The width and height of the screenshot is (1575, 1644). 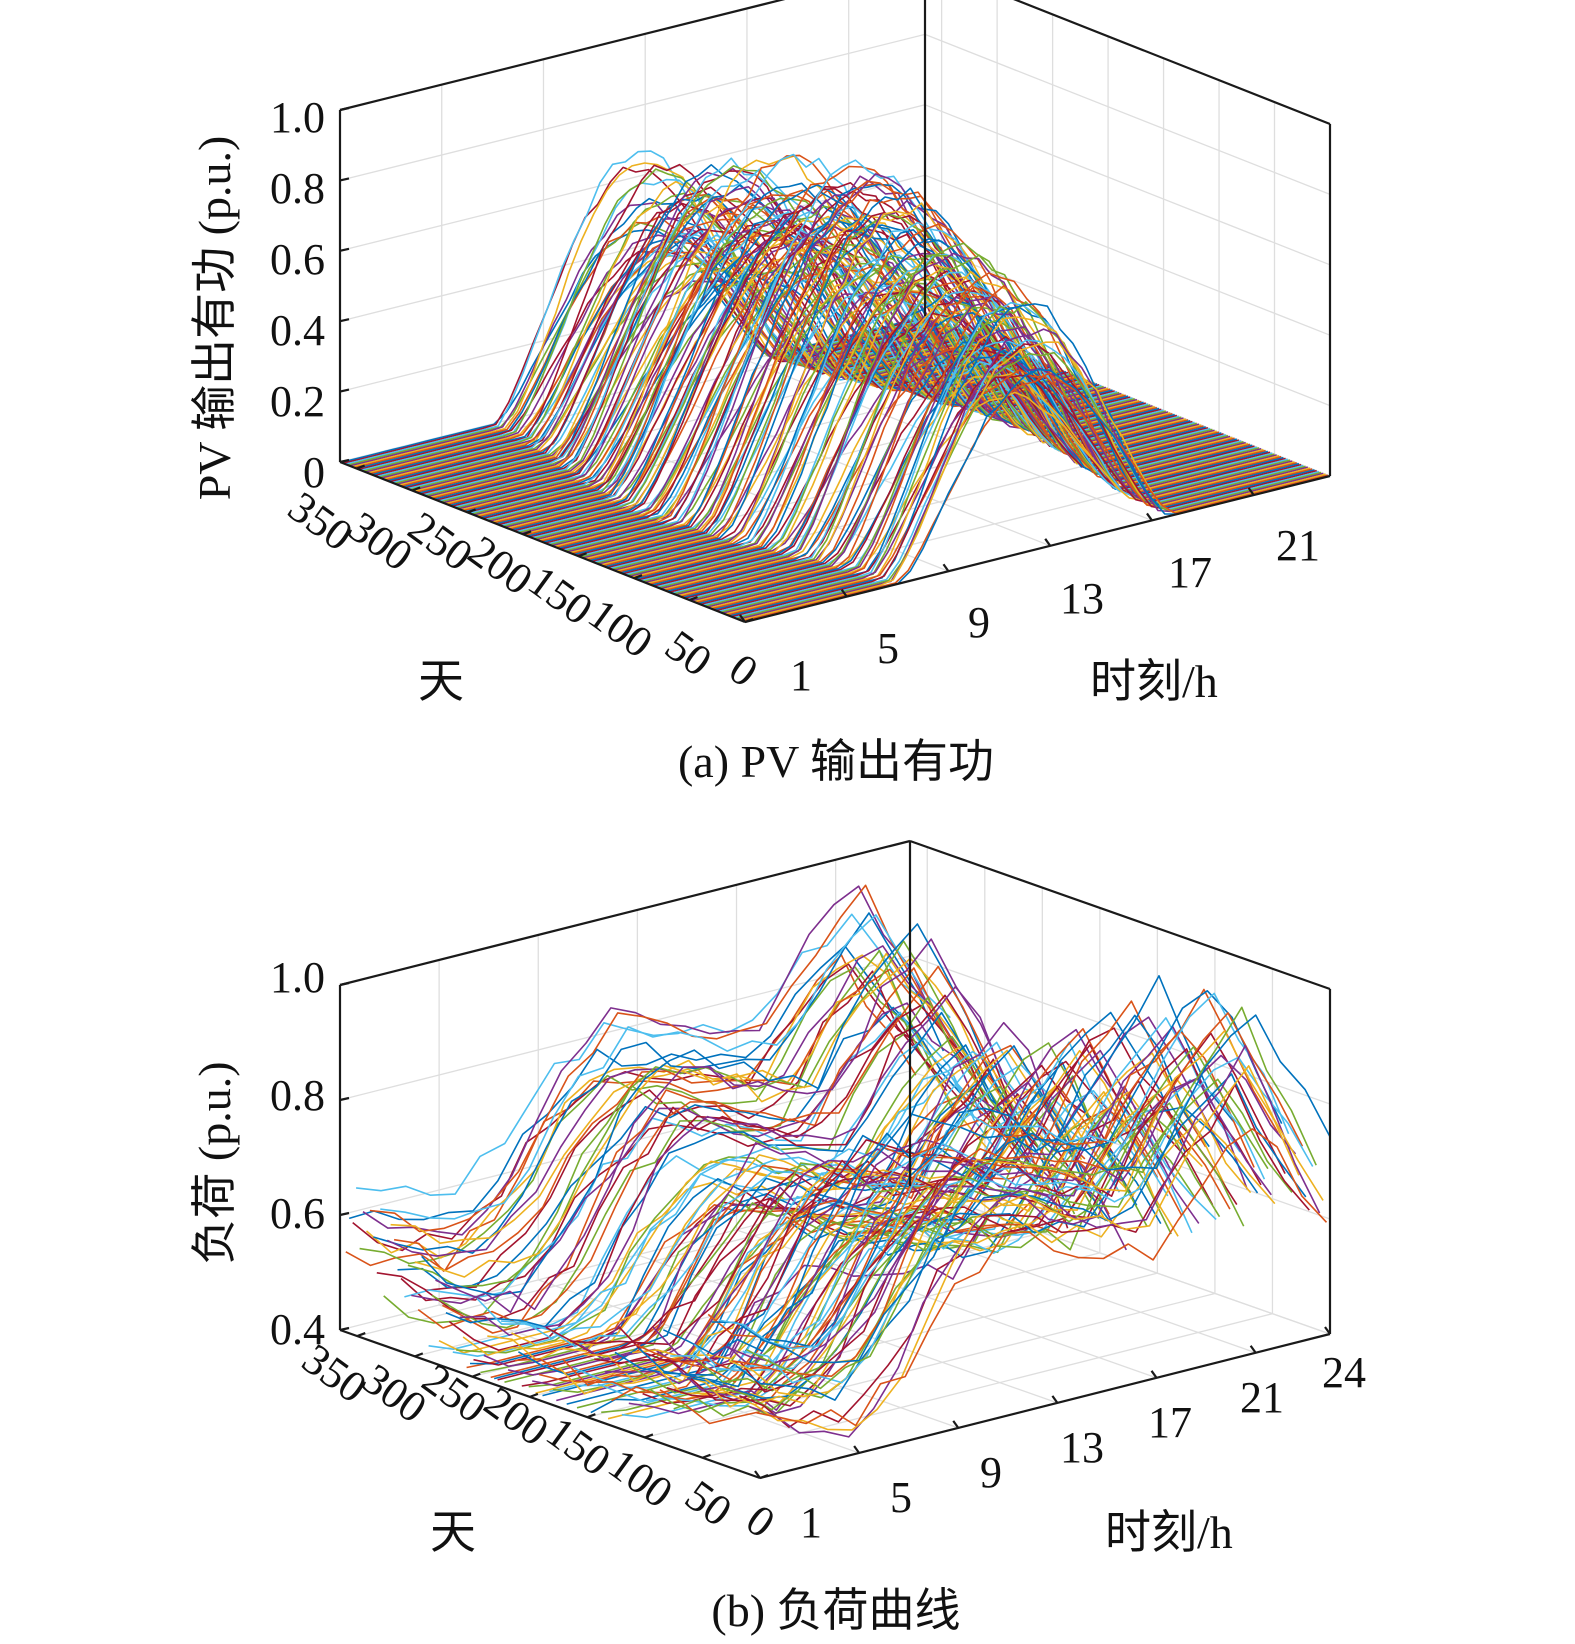 I want to click on chart-a-box-edge, so click(x=562, y=56).